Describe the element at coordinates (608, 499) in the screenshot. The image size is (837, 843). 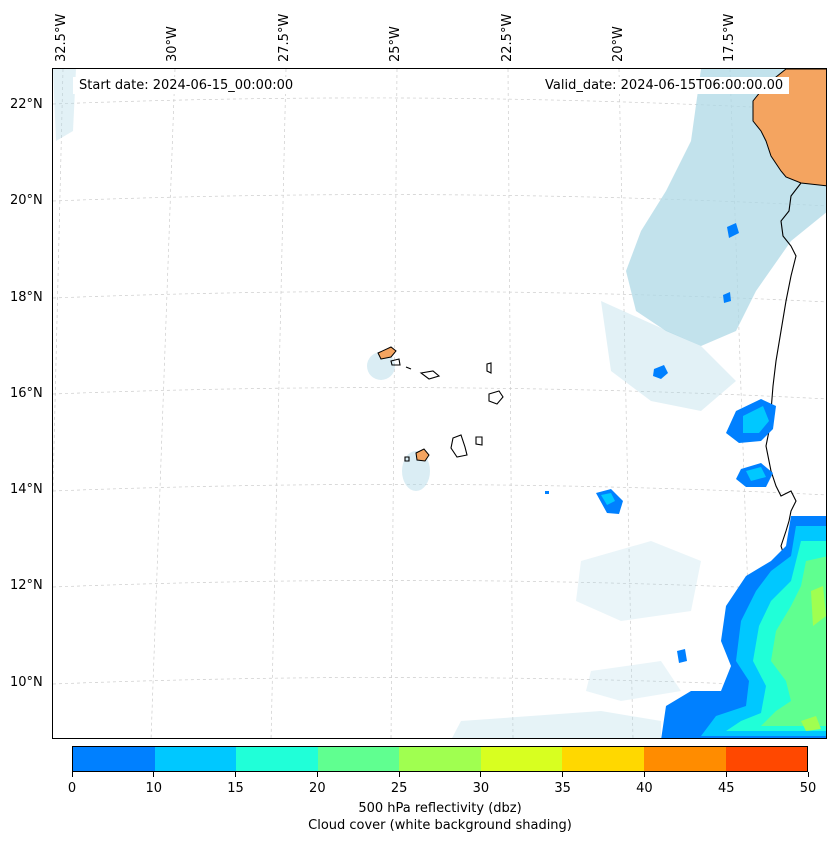
I see `reflectivity-cell-14n-inner` at that location.